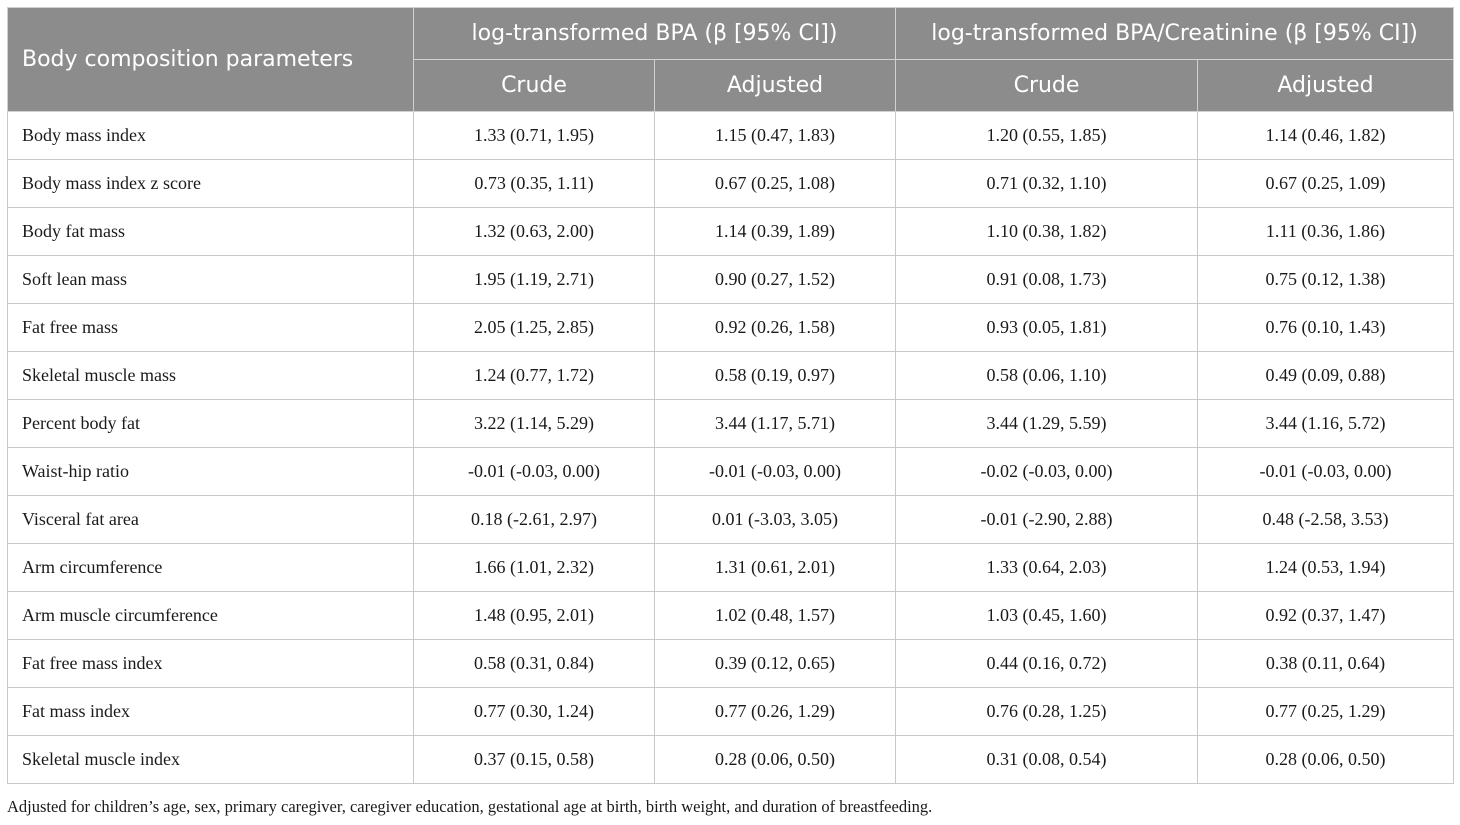  What do you see at coordinates (1047, 615) in the screenshot?
I see `value-cell: 1.03 (0.45, 1.60)` at bounding box center [1047, 615].